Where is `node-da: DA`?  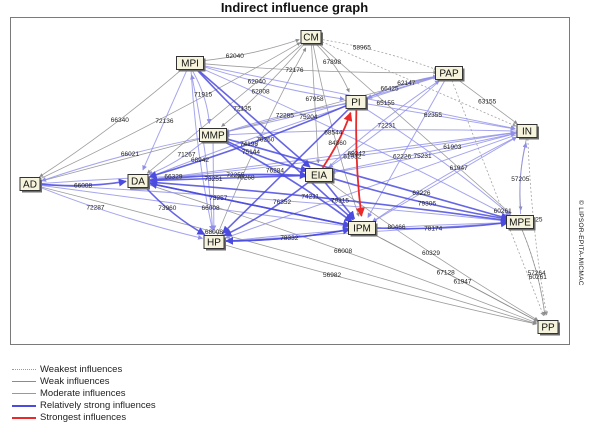
node-da: DA is located at coordinates (138, 182).